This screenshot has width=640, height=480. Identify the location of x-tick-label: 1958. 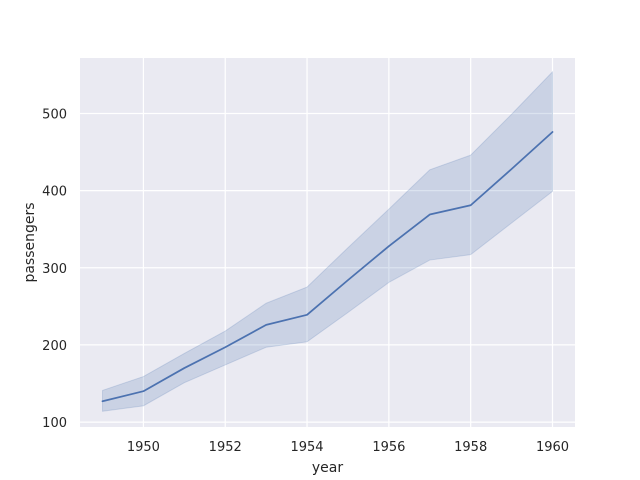
(470, 447).